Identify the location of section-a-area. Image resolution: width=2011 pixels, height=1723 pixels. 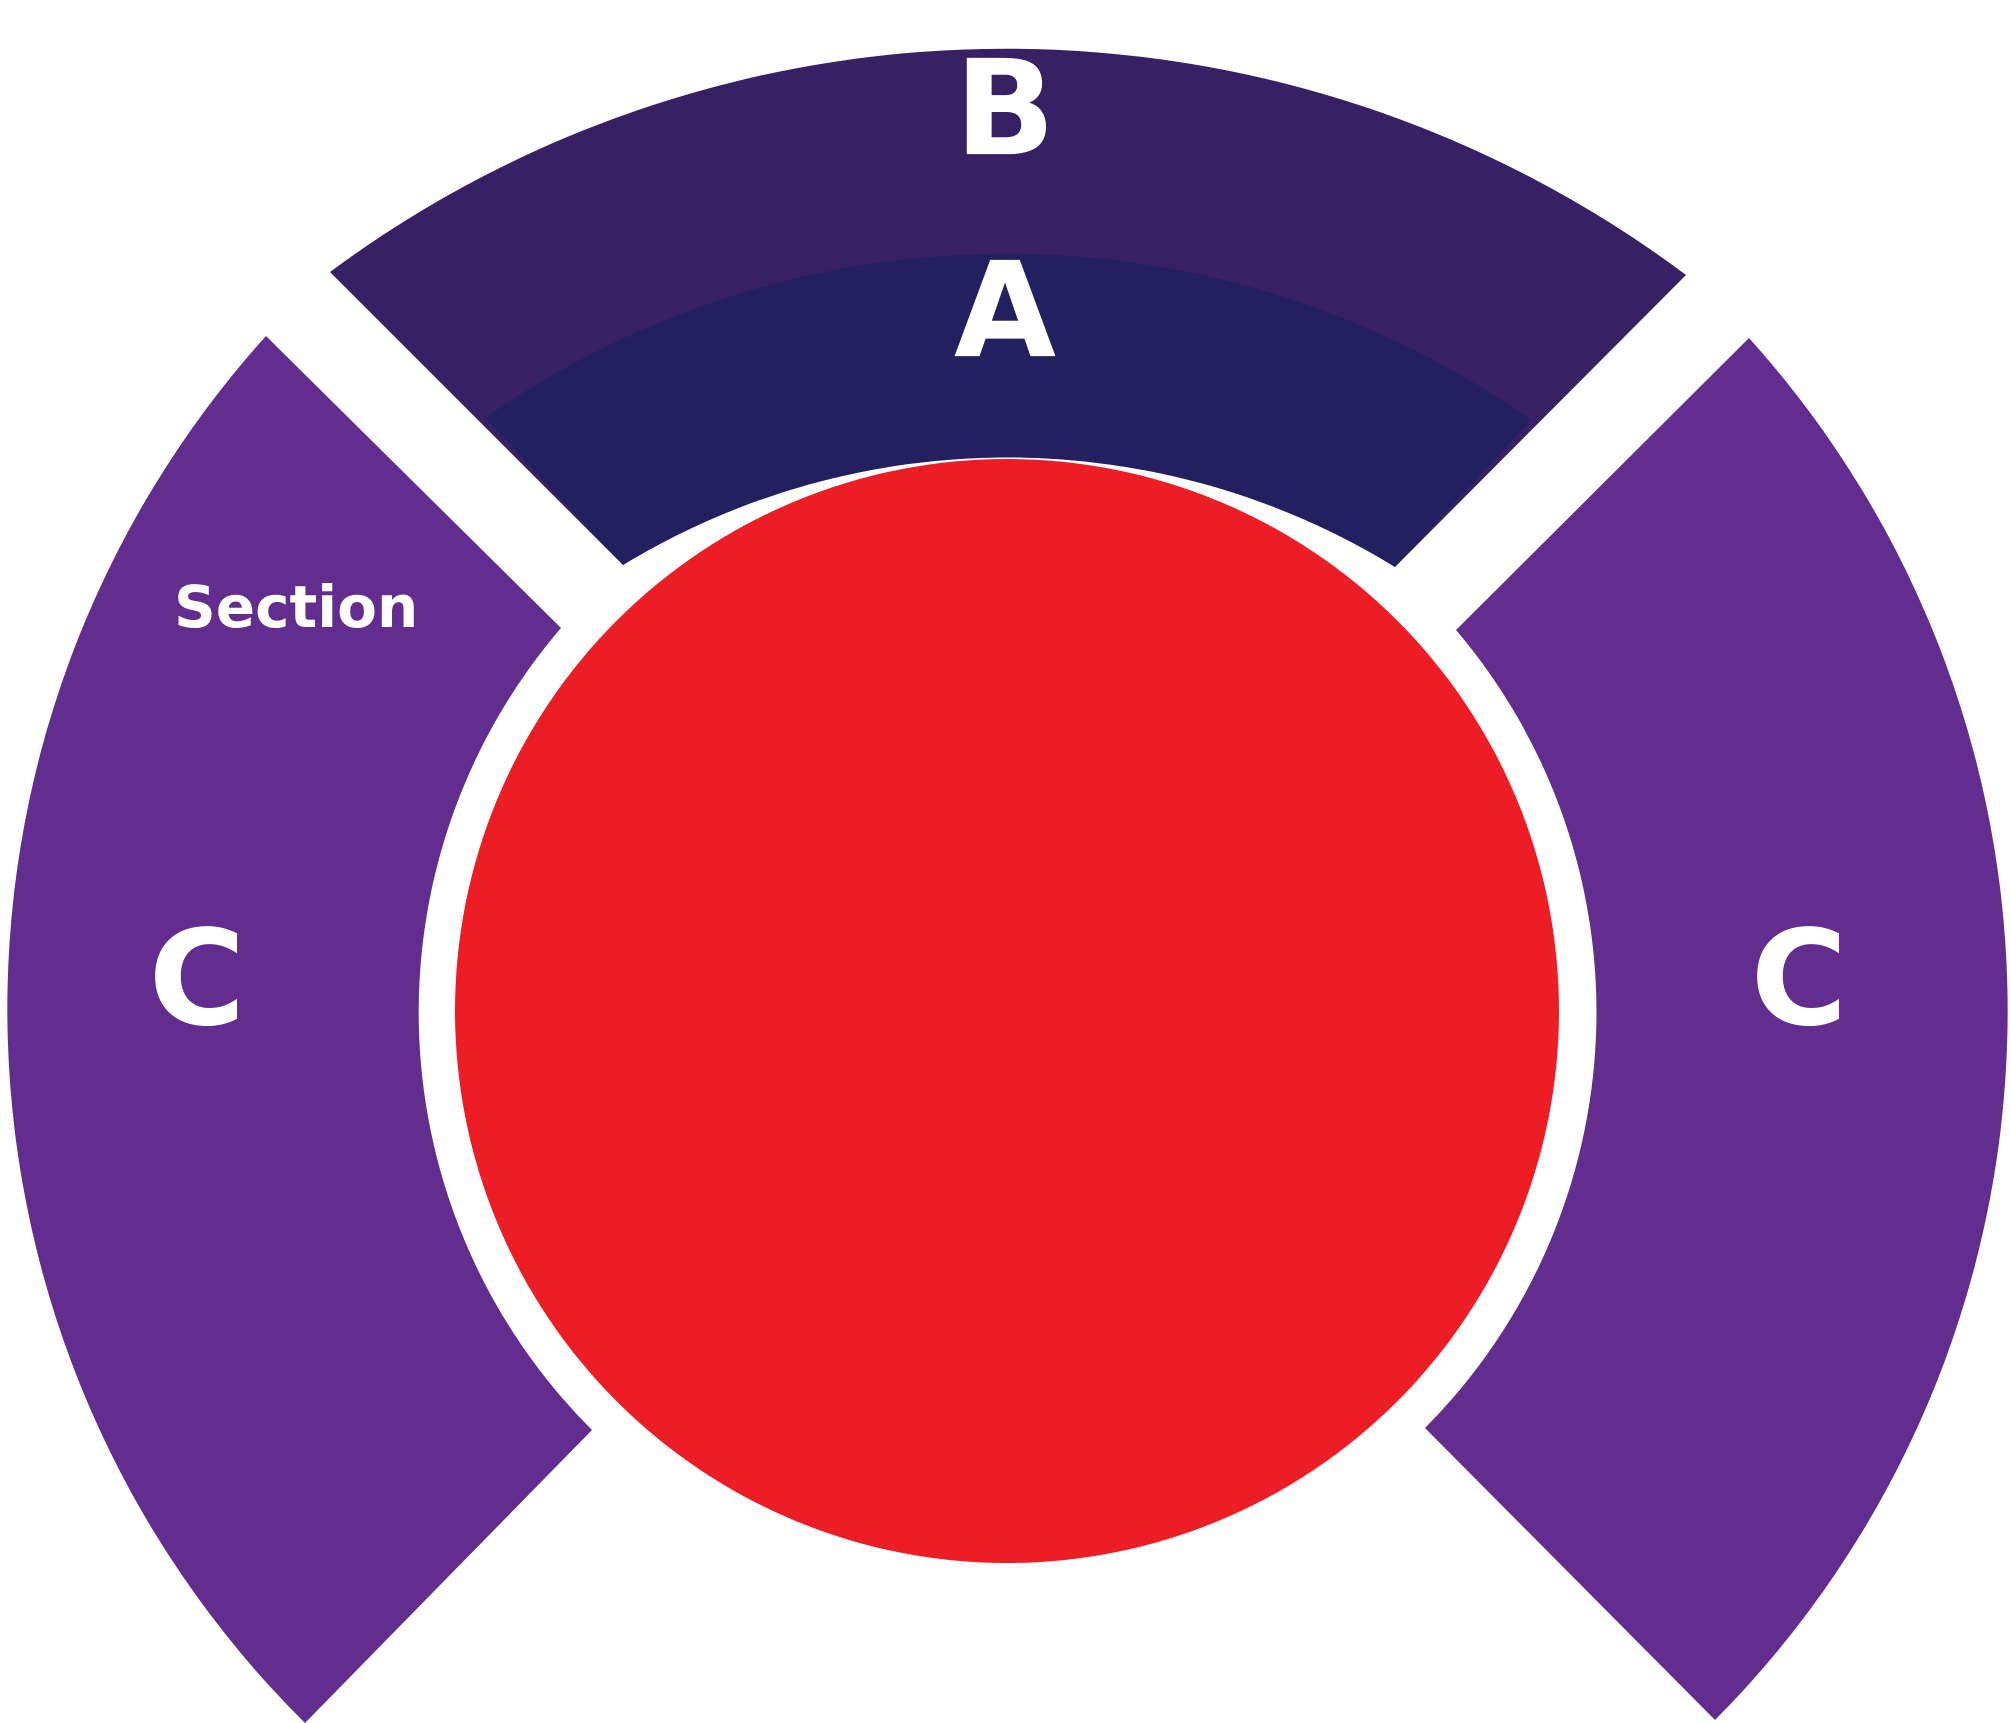
(1008, 410).